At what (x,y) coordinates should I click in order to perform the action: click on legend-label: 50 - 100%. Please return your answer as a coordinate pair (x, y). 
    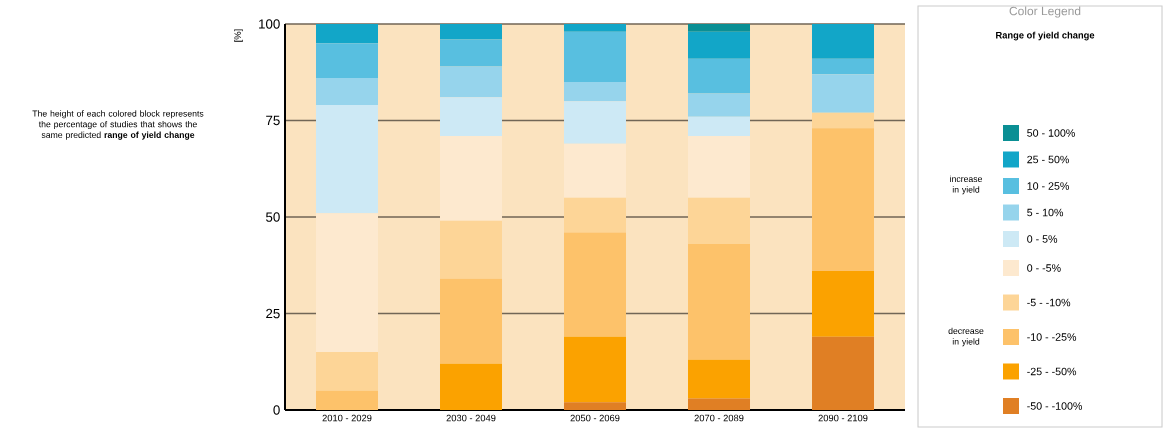
    Looking at the image, I should click on (1051, 133).